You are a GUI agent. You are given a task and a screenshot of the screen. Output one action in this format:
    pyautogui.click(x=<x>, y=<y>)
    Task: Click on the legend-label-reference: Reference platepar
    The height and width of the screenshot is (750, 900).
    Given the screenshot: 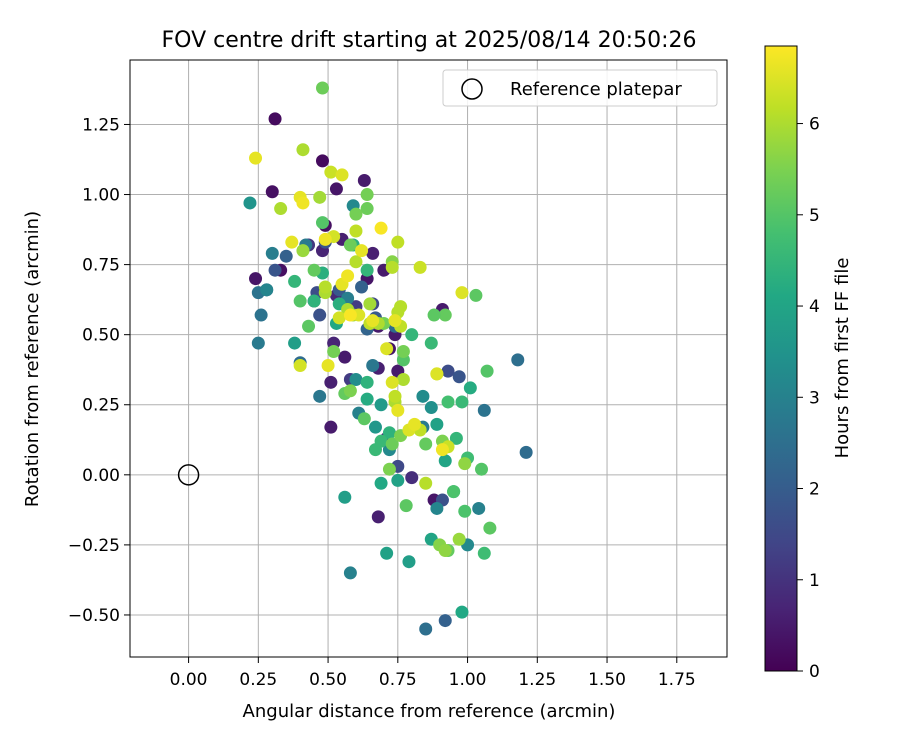 What is the action you would take?
    pyautogui.click(x=596, y=89)
    